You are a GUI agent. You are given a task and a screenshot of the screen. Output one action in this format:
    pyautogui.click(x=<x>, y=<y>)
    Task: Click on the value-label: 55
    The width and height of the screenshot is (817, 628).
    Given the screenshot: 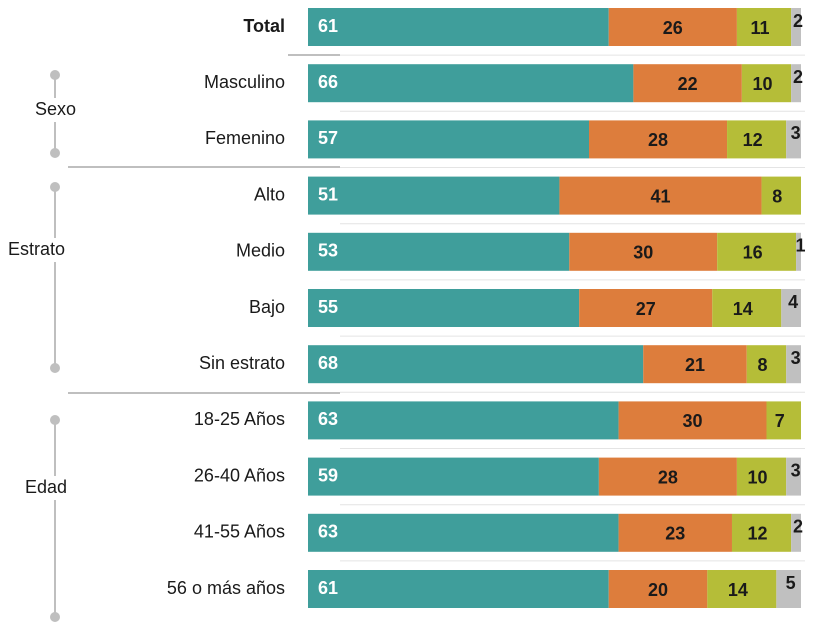 What is the action you would take?
    pyautogui.click(x=328, y=307)
    